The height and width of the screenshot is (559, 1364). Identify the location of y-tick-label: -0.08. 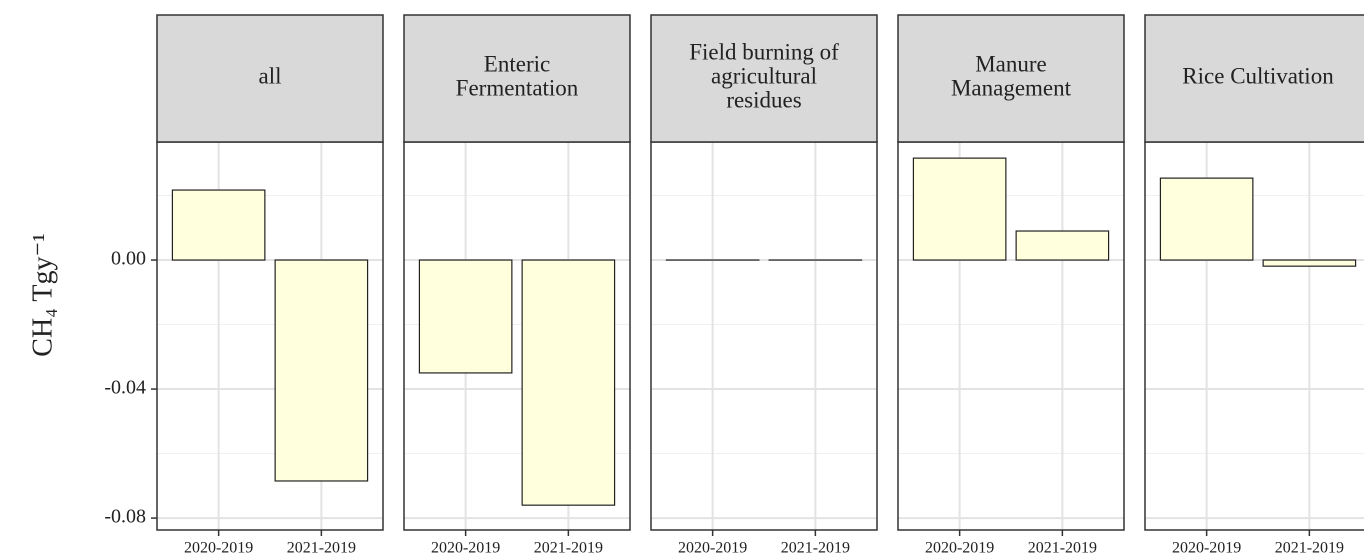
(125, 517).